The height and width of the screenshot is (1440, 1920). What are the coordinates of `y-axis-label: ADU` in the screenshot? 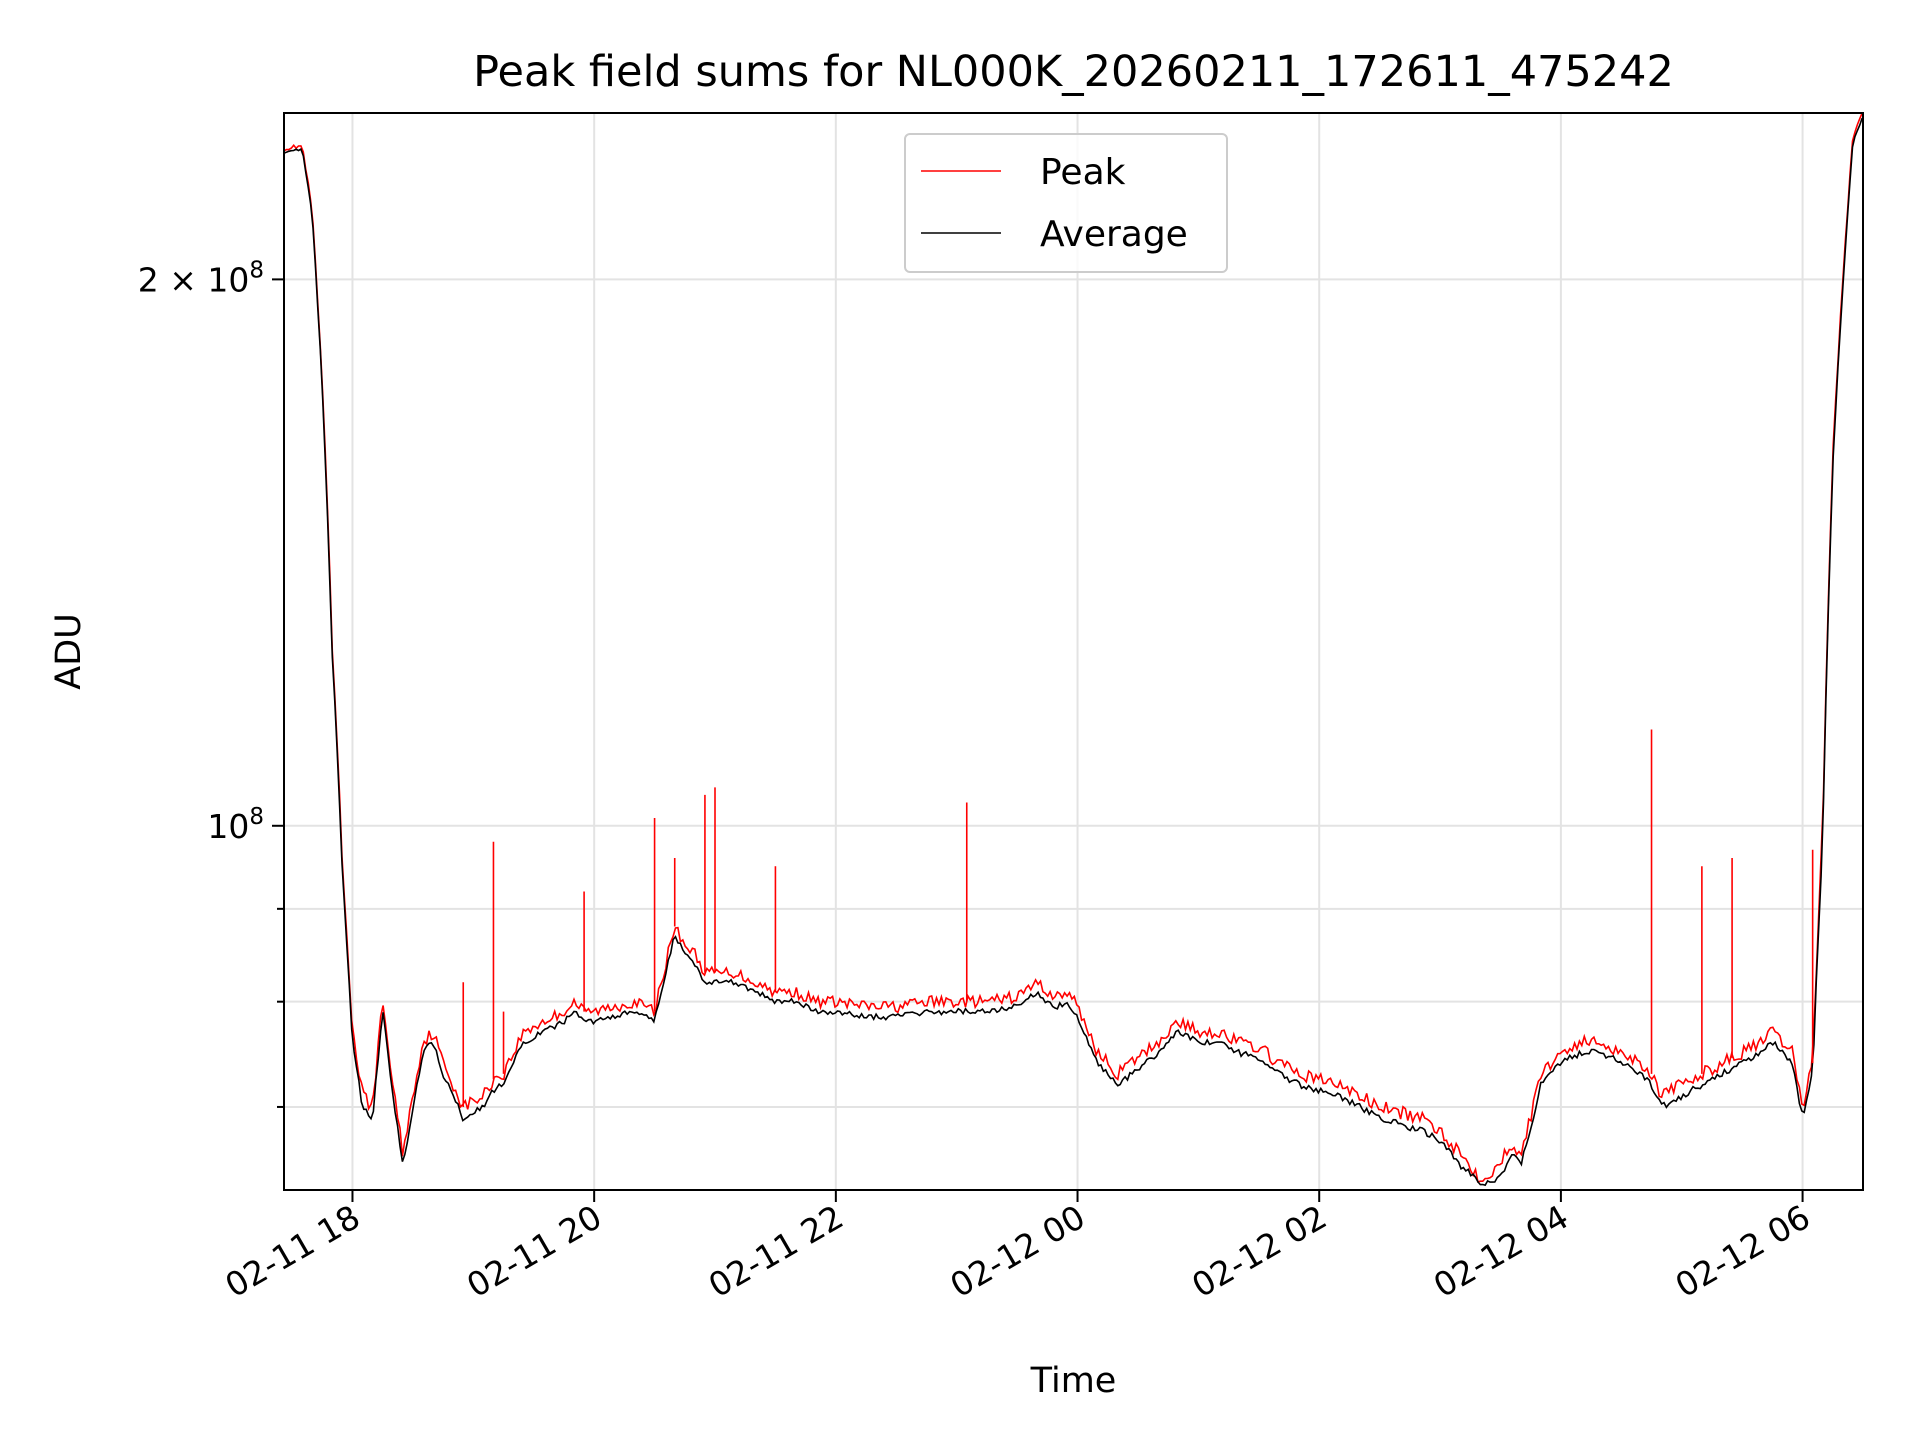 It's located at (69, 651).